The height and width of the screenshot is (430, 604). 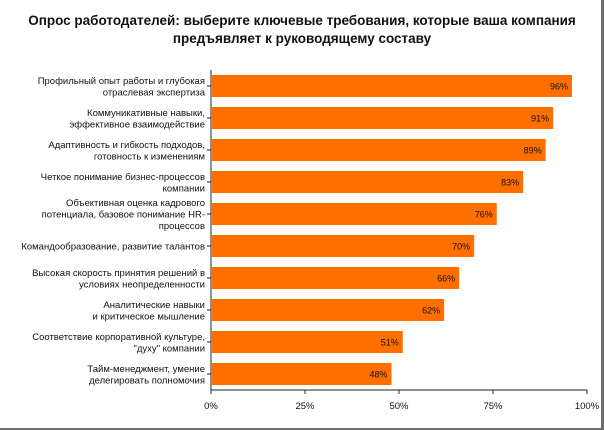 I want to click on value-label-10: 48%, so click(x=378, y=375).